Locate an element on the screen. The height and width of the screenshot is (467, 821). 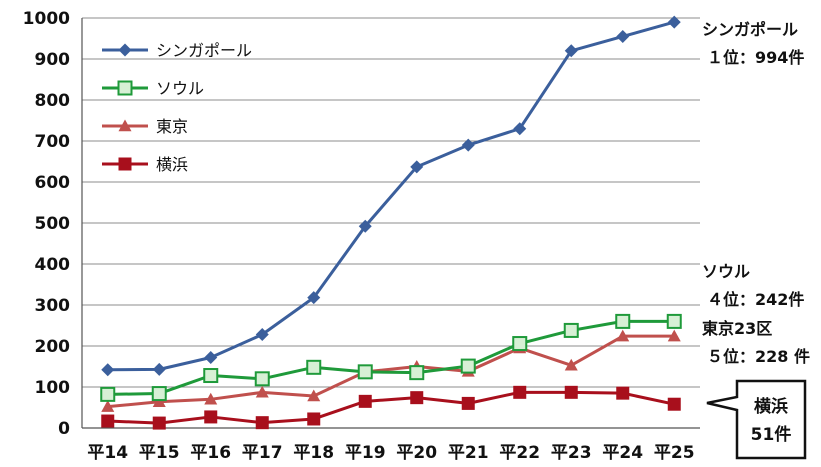
annotation-line: ５位：228 件 is located at coordinates (758, 356).